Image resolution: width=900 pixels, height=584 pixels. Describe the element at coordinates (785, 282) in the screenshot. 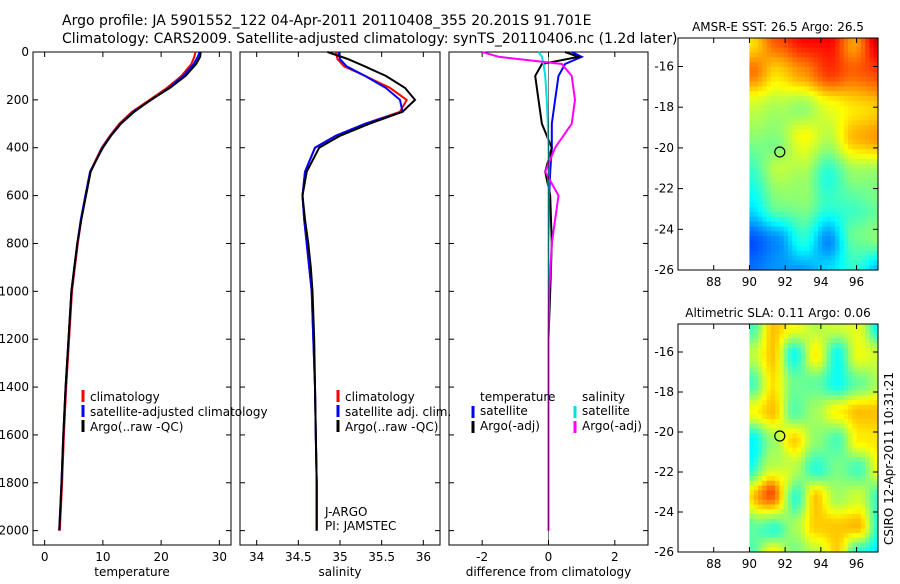

I see `map-xtick-label: 92` at that location.